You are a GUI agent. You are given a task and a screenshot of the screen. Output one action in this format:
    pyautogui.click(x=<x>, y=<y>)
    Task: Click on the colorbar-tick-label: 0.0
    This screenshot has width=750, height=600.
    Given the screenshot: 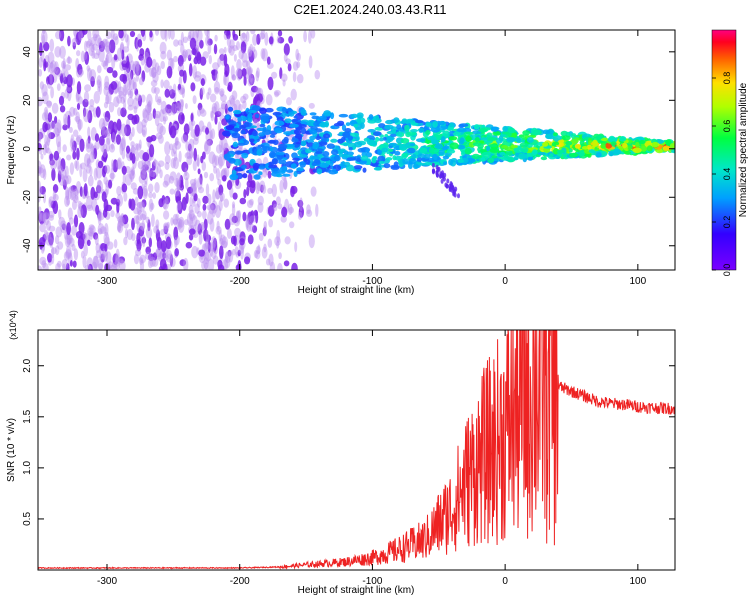 What is the action you would take?
    pyautogui.click(x=727, y=270)
    